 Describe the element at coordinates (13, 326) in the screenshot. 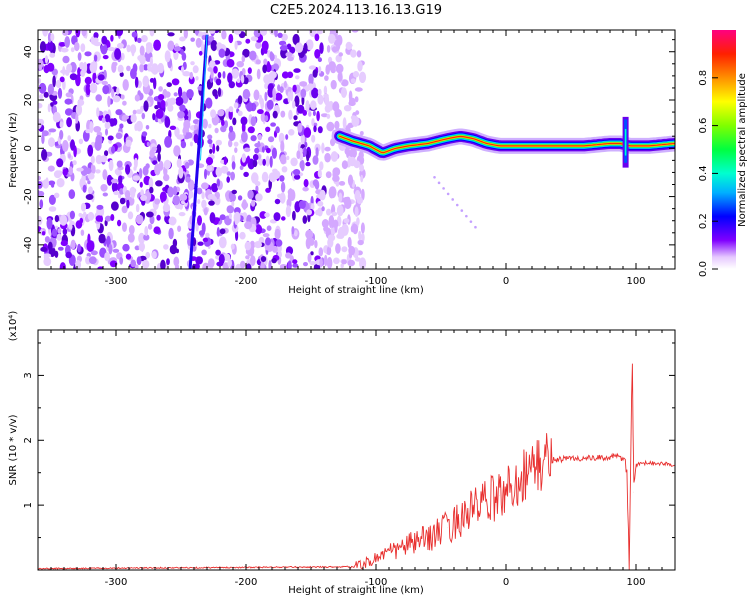

I see `snr-multiplier: (x10⁴)` at that location.